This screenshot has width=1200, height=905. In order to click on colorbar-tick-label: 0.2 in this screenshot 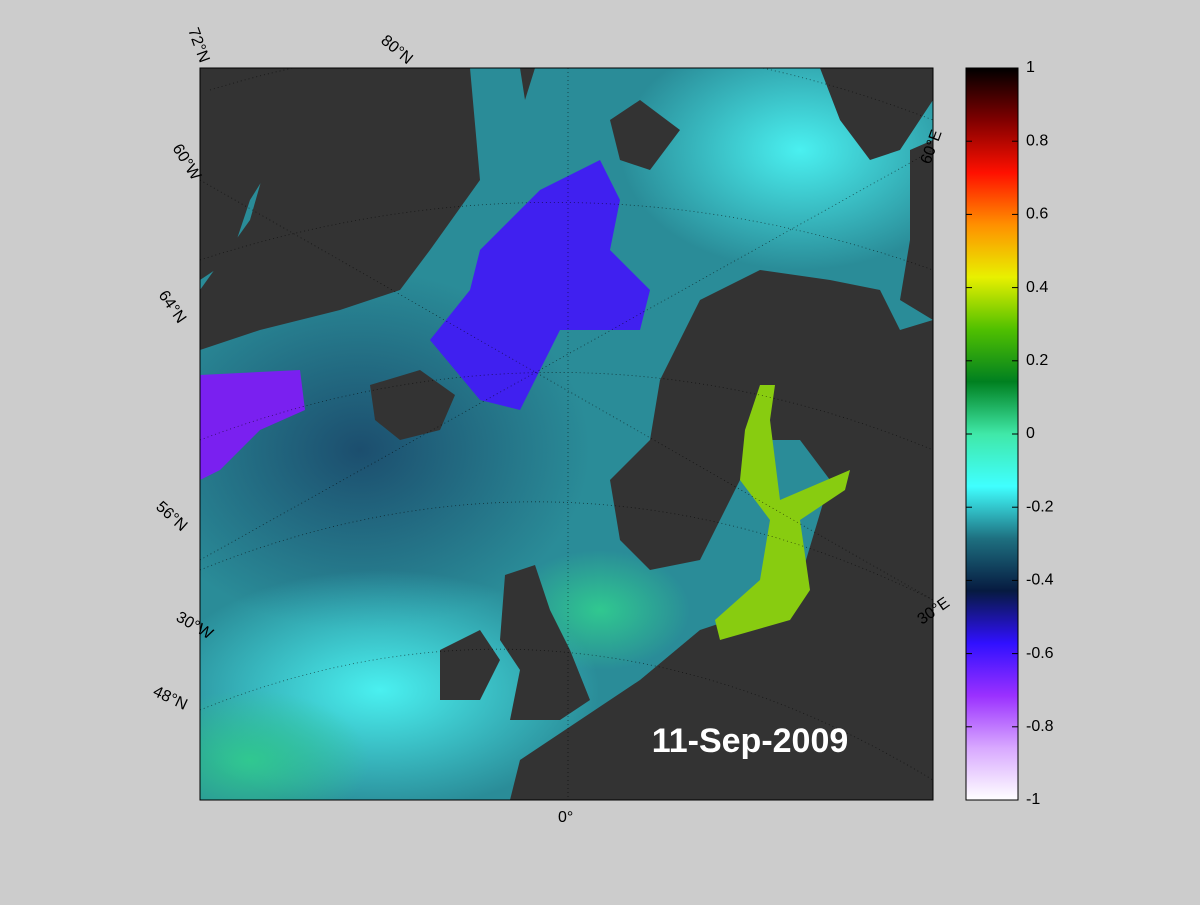, I will do `click(1037, 360)`.